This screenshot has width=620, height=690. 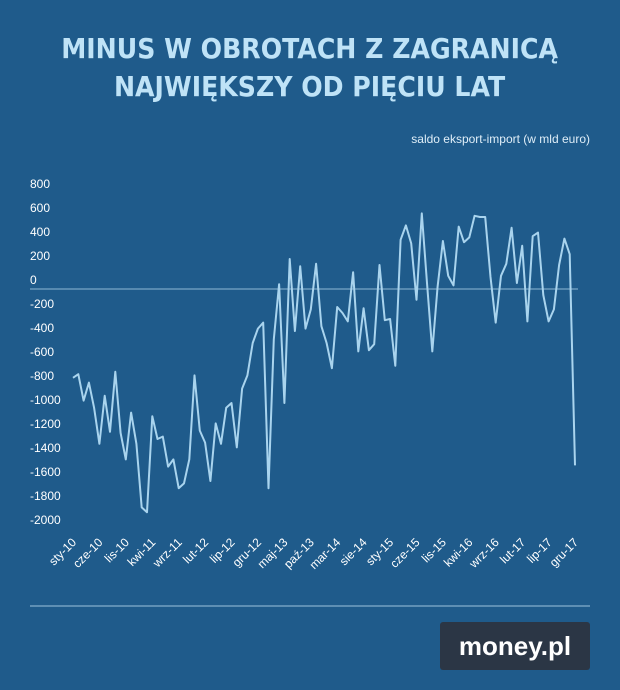 I want to click on y-tick-label: -600, so click(x=42, y=352).